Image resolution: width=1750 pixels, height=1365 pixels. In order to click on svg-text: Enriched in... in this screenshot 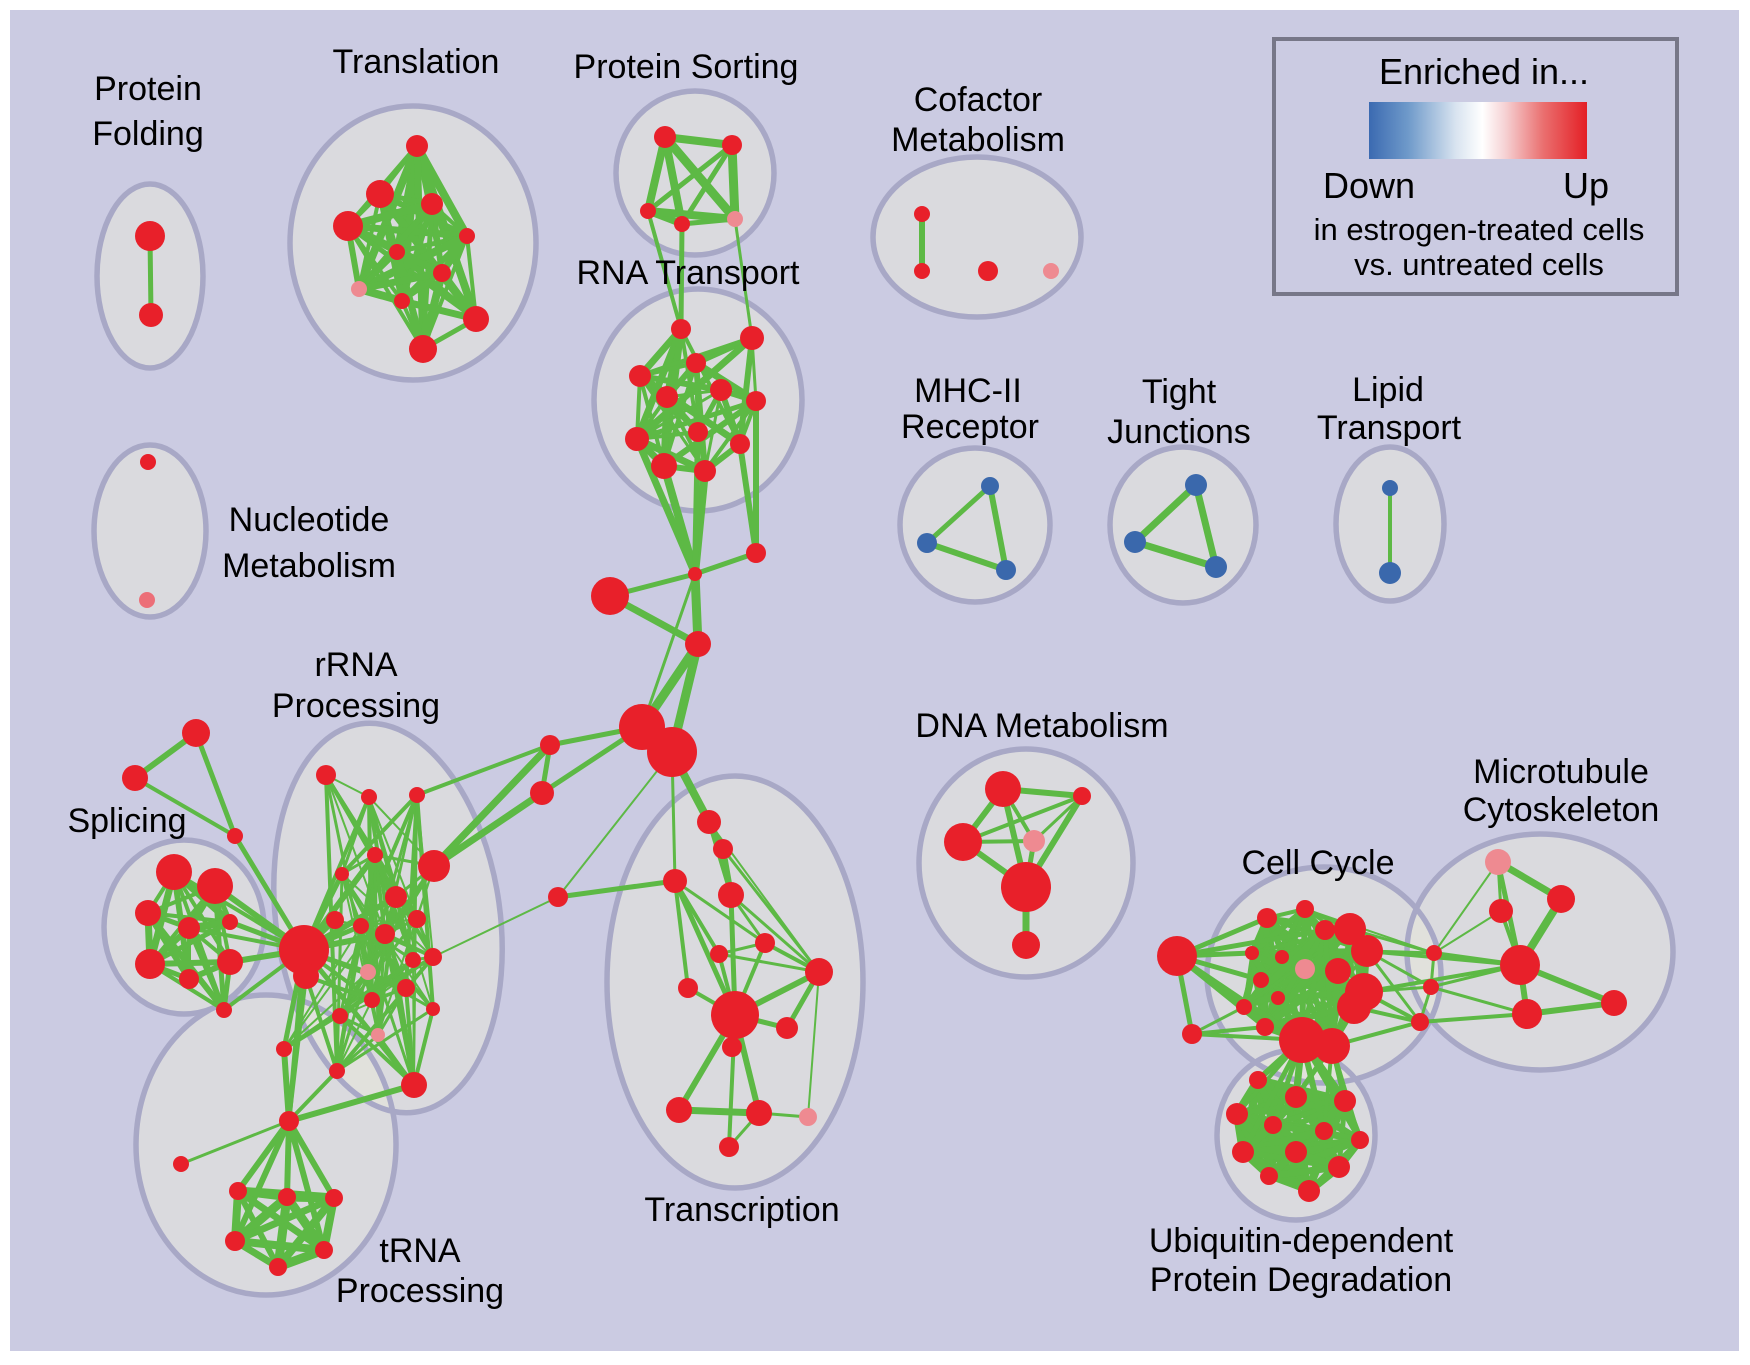, I will do `click(1484, 71)`.